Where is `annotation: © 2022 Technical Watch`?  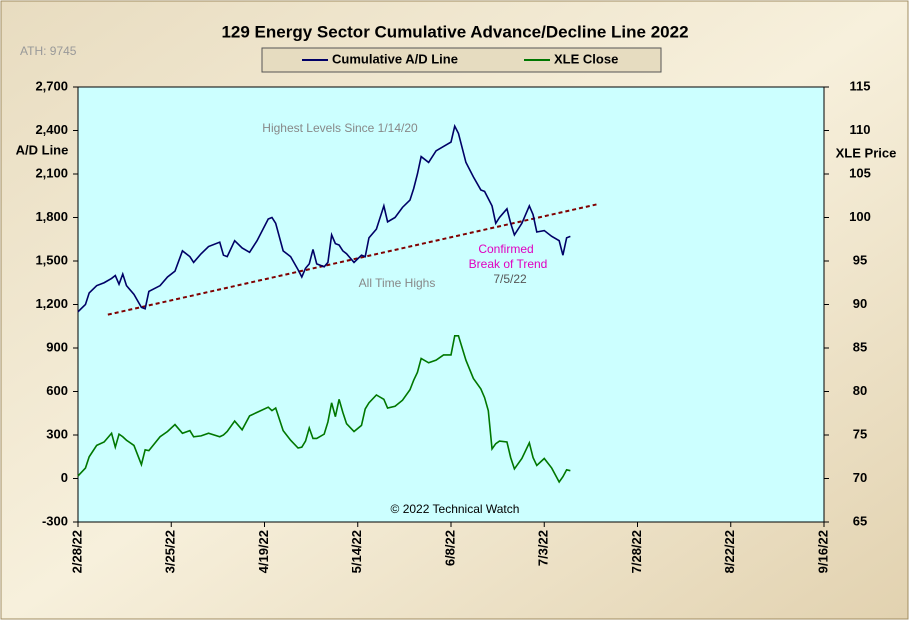
annotation: © 2022 Technical Watch is located at coordinates (455, 509).